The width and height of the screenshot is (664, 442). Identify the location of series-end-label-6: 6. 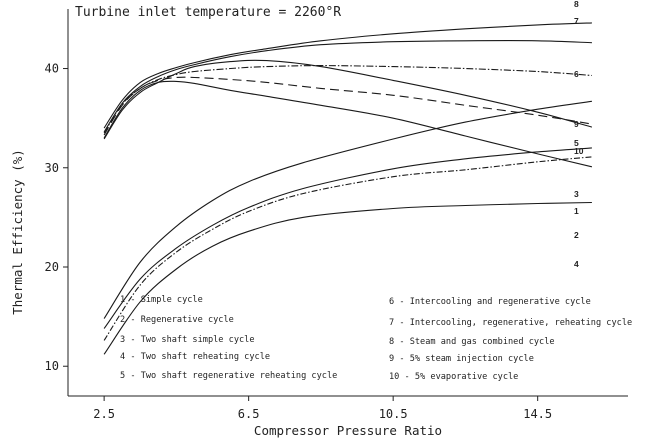
(576, 74).